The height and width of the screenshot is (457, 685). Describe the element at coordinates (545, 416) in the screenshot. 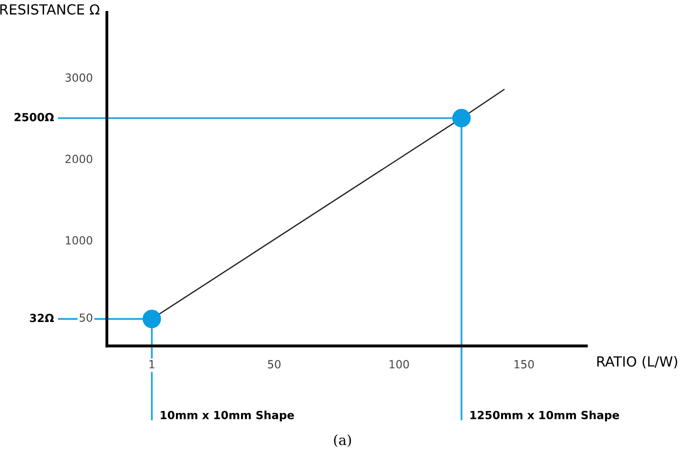

I see `ref-line-label: 1250mm x 10mm Shape` at that location.